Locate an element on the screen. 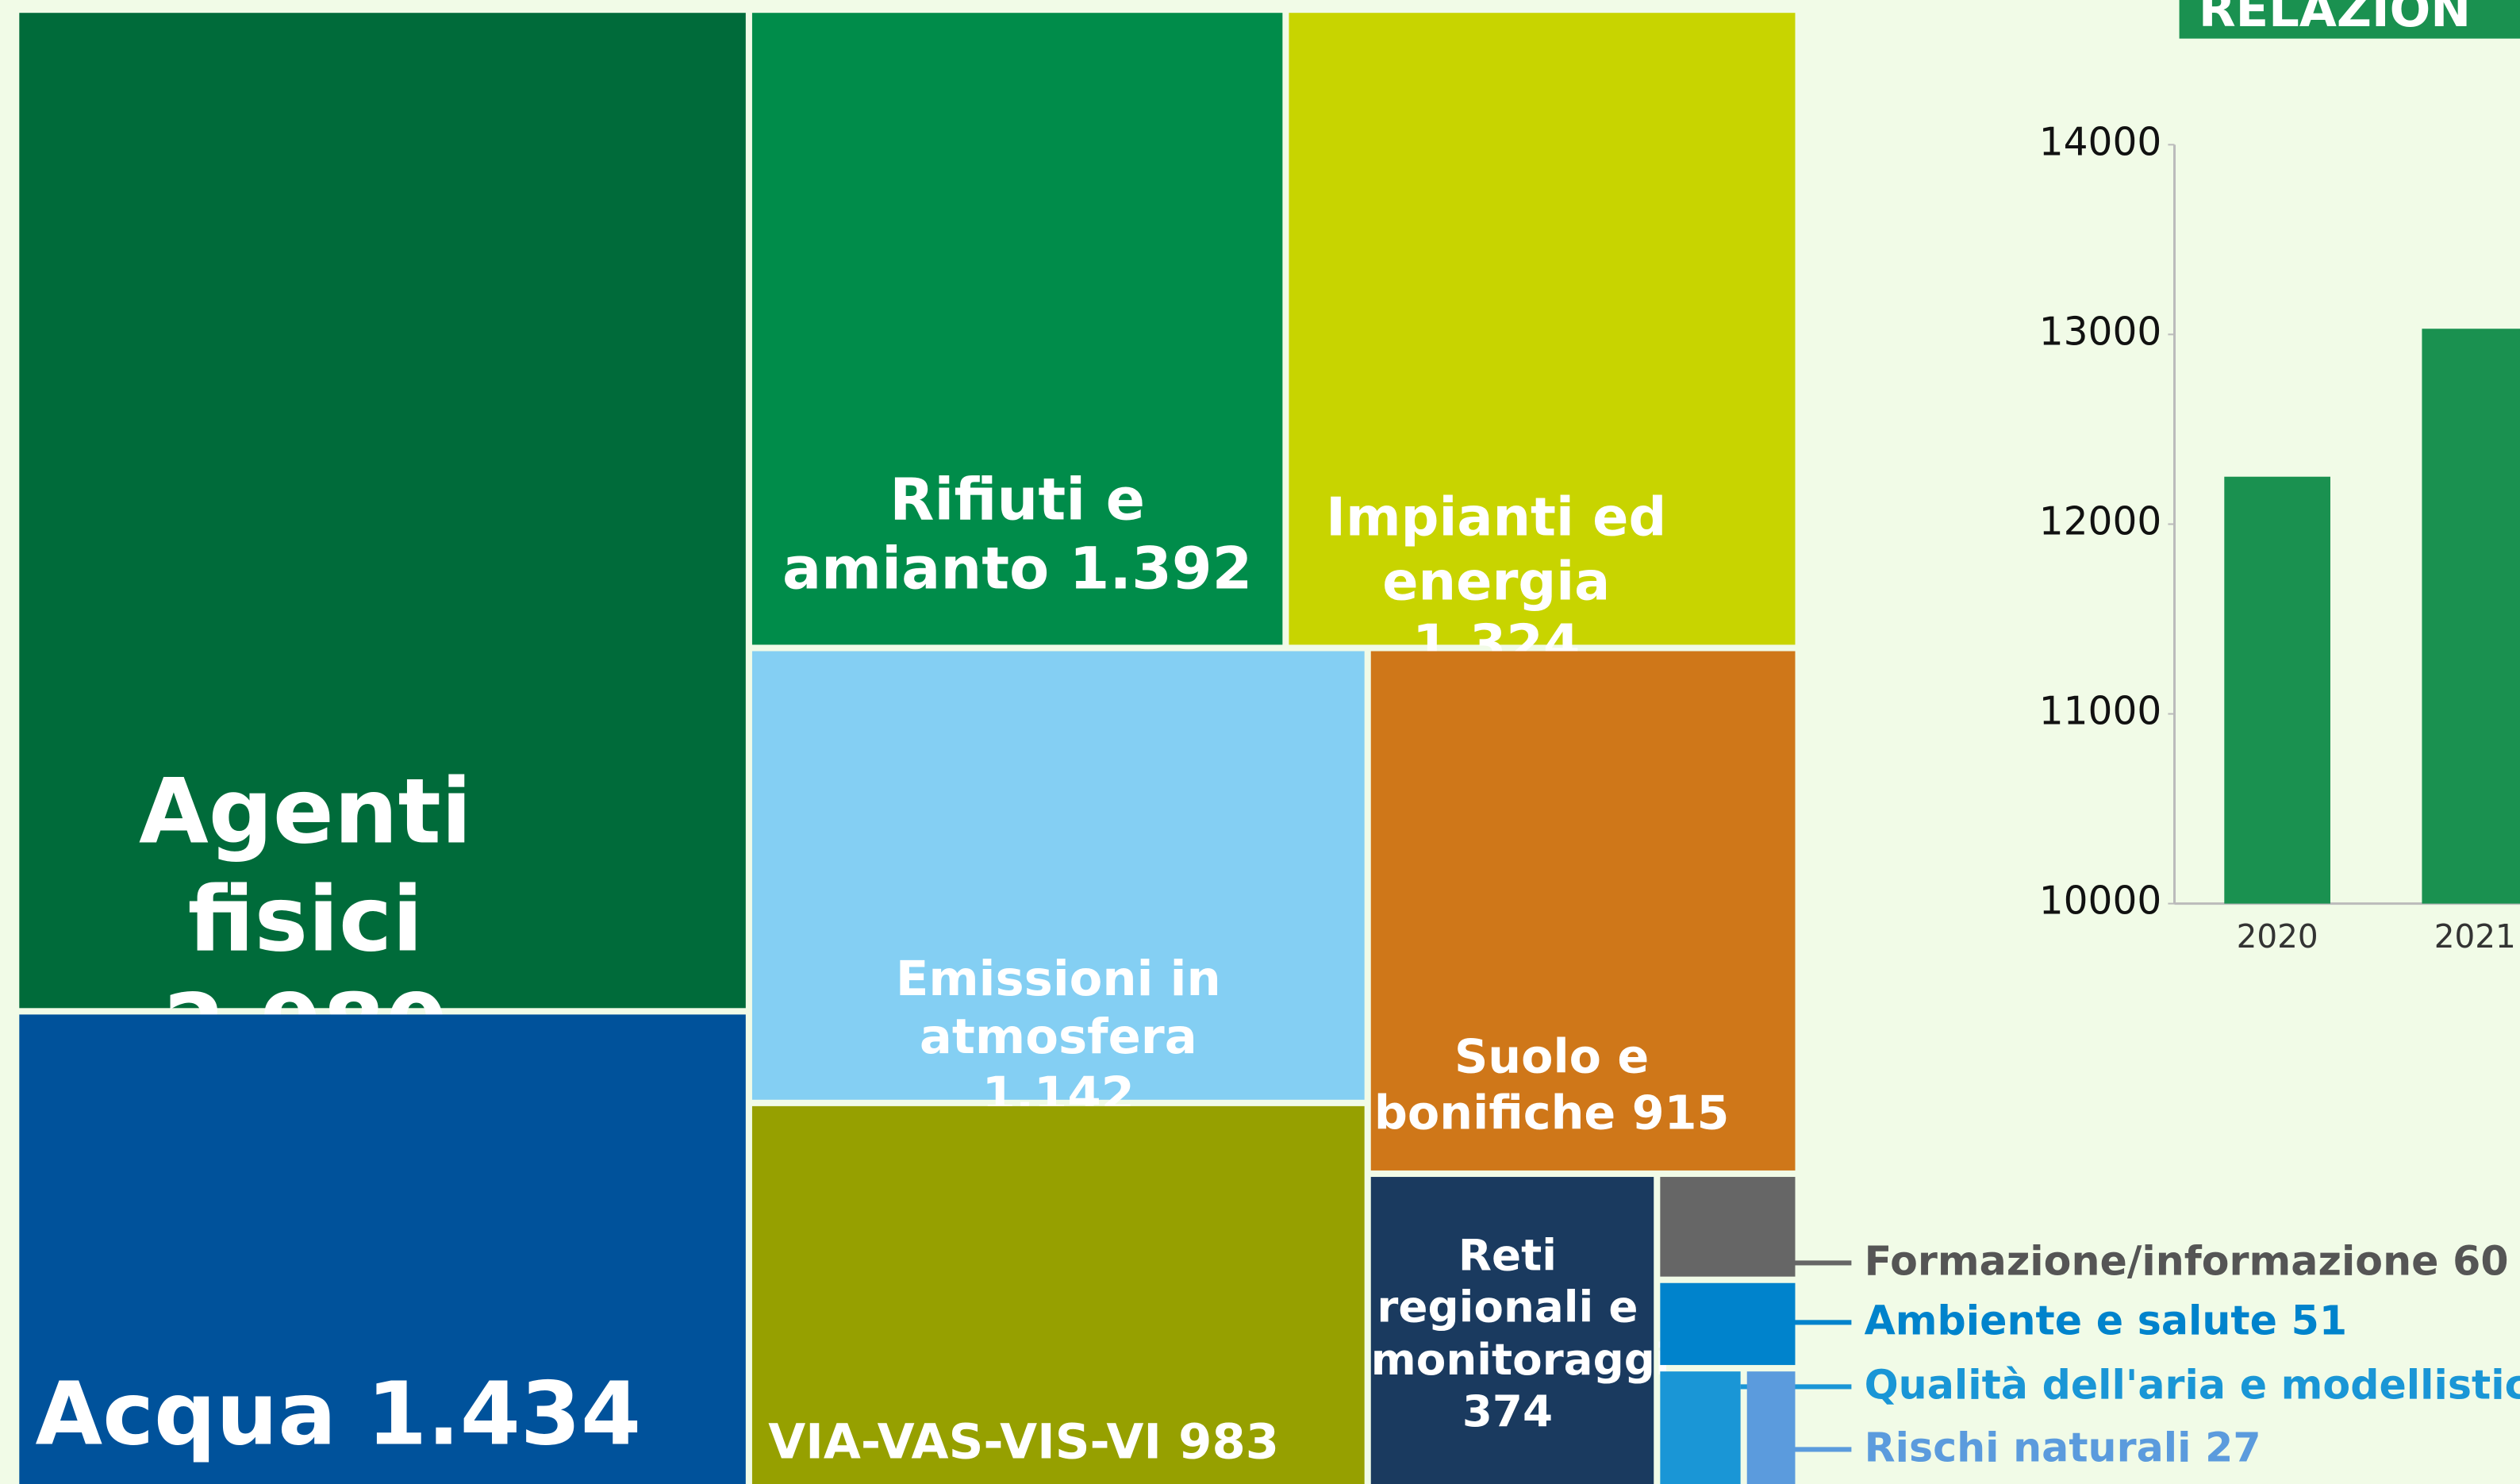 The image size is (2520, 1484). category-name: Agenti fisici is located at coordinates (305, 867).